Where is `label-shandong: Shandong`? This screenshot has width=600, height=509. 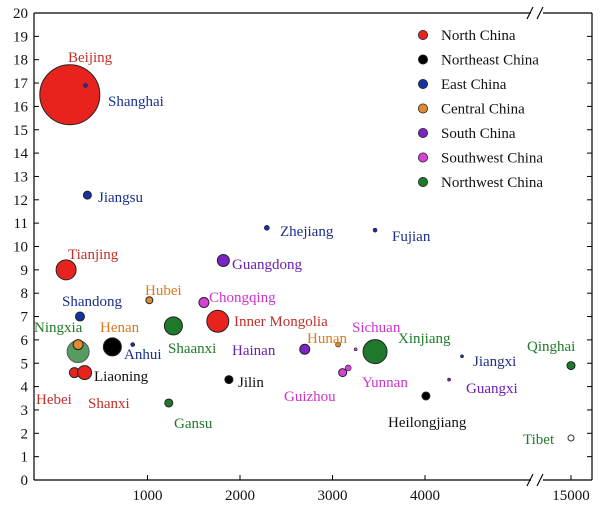
label-shandong: Shandong is located at coordinates (92, 302).